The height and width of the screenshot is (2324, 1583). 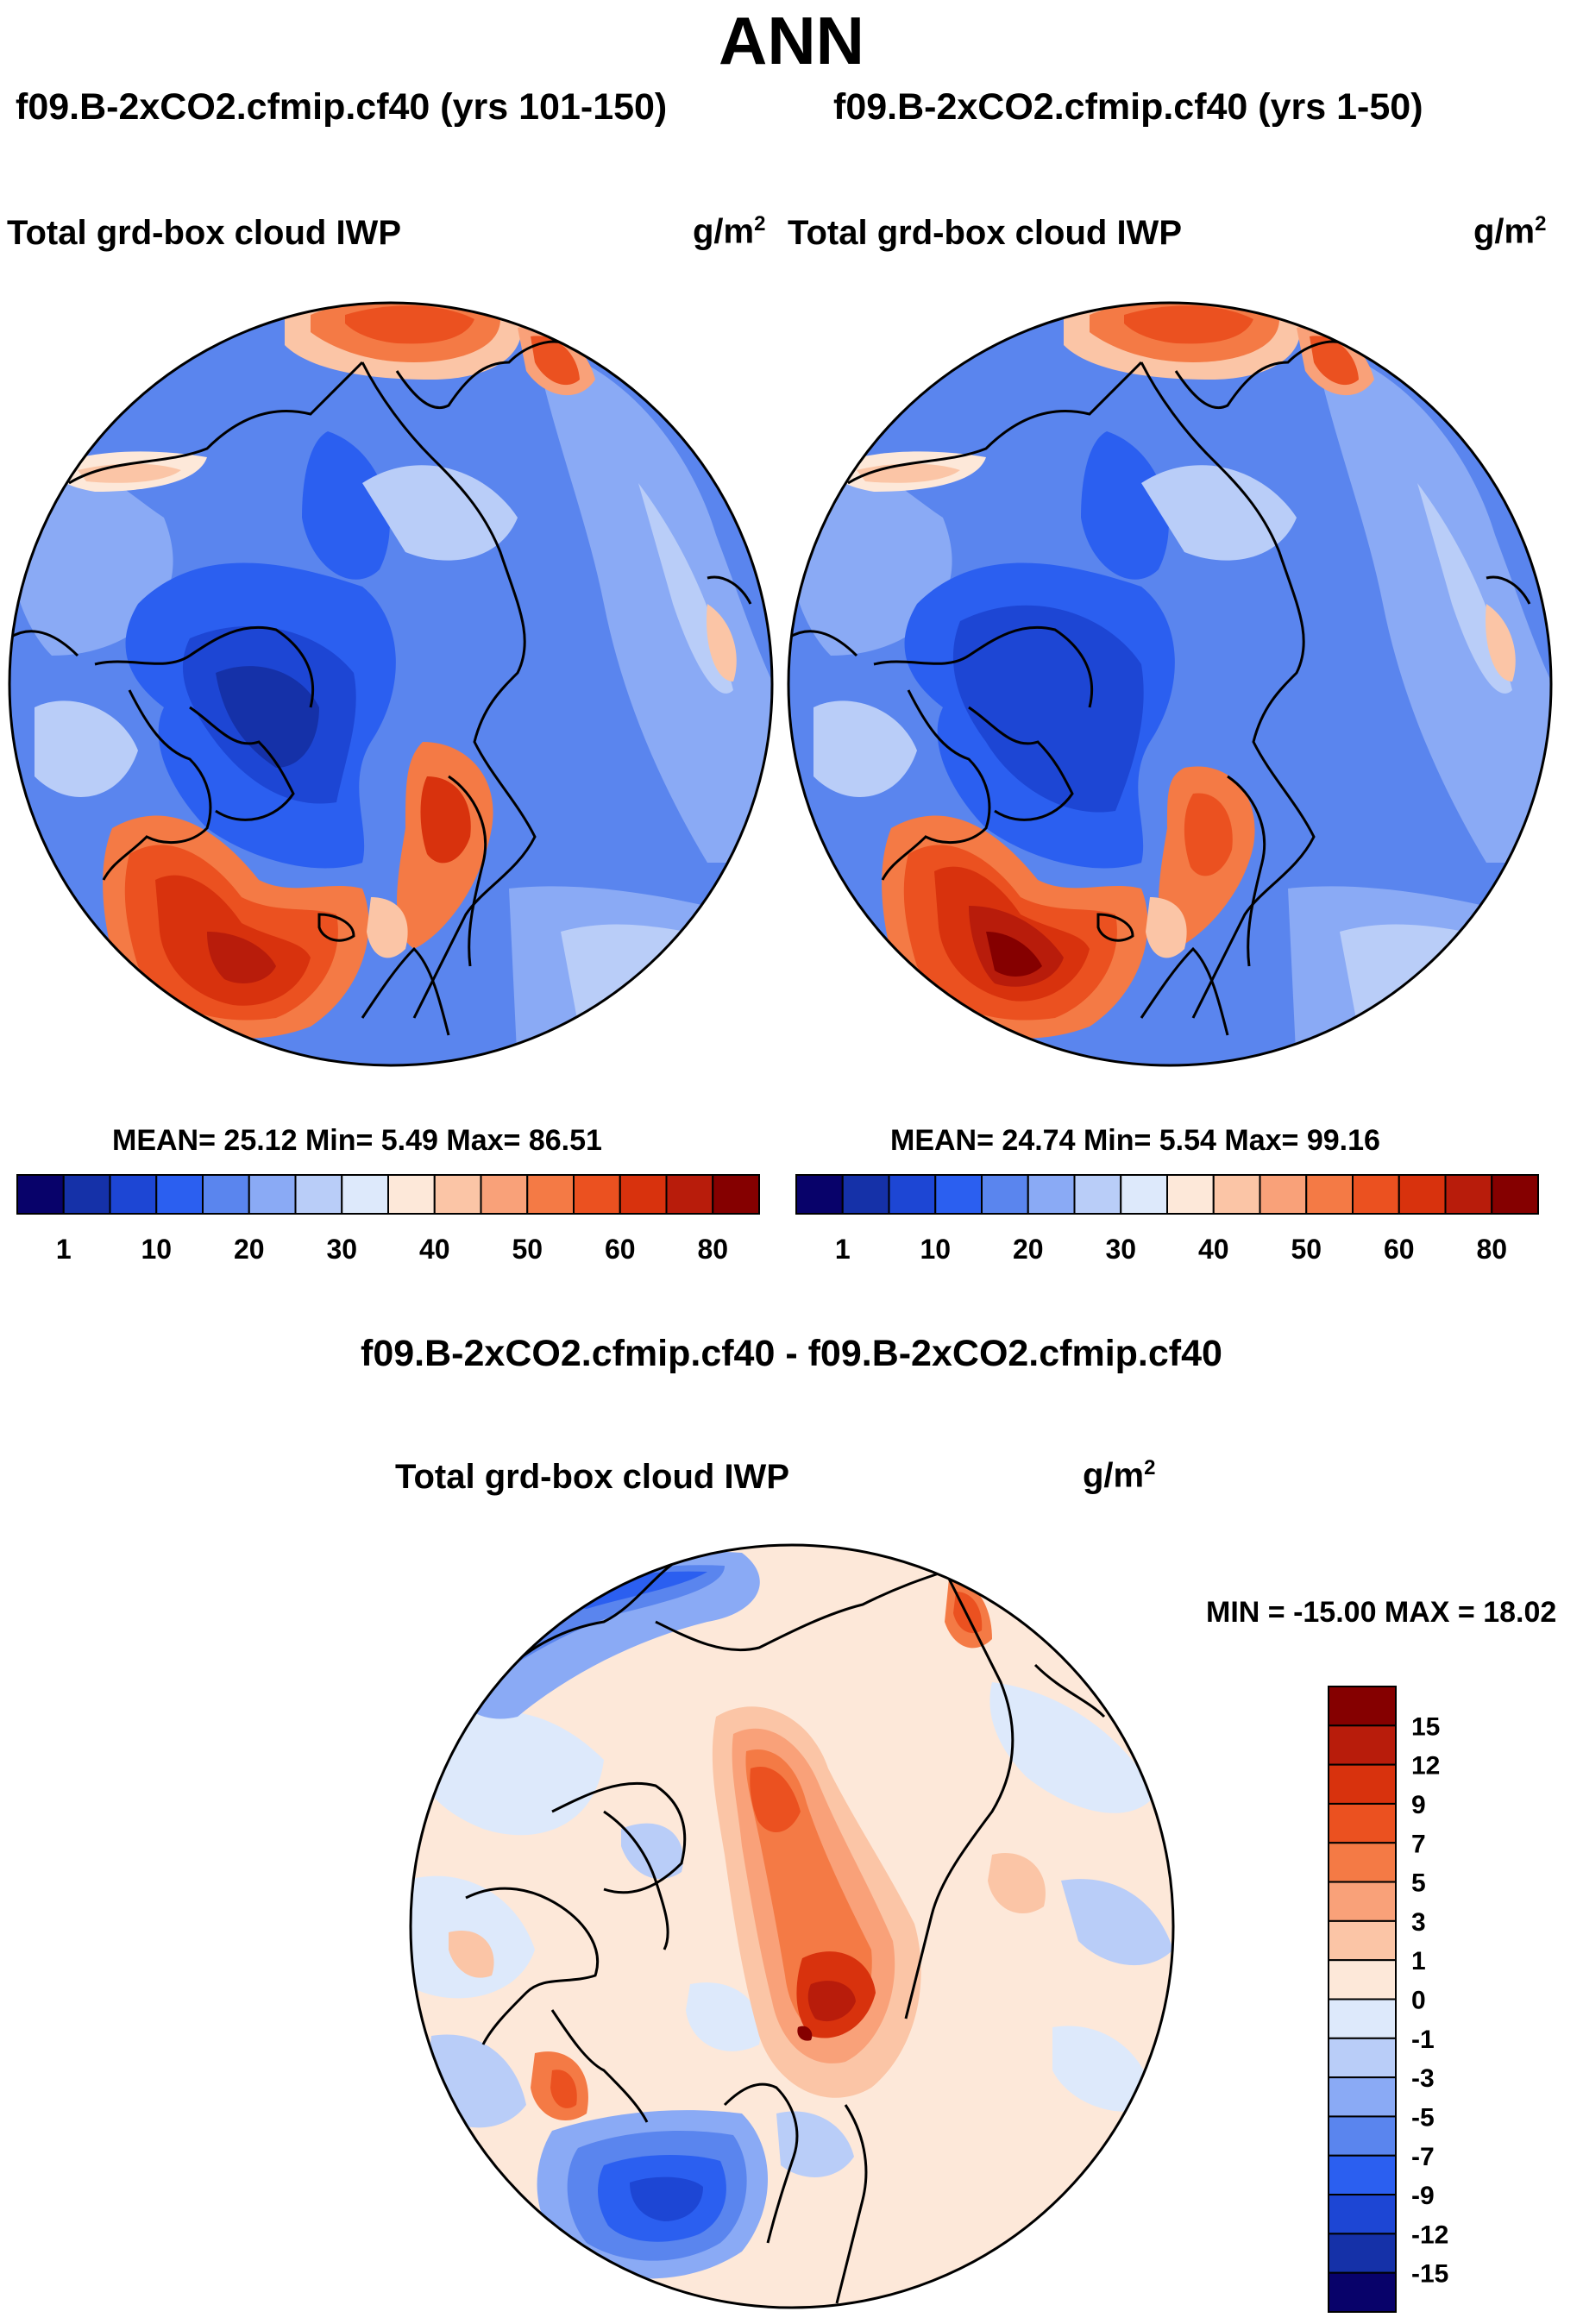 I want to click on panel1-colorbar-tick-label: 30, so click(x=341, y=1250).